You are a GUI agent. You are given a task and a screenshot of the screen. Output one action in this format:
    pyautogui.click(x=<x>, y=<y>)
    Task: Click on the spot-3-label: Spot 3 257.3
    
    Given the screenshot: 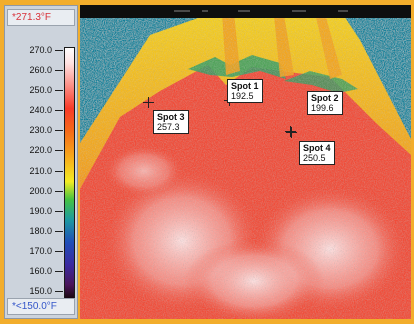 What is the action you would take?
    pyautogui.click(x=171, y=122)
    